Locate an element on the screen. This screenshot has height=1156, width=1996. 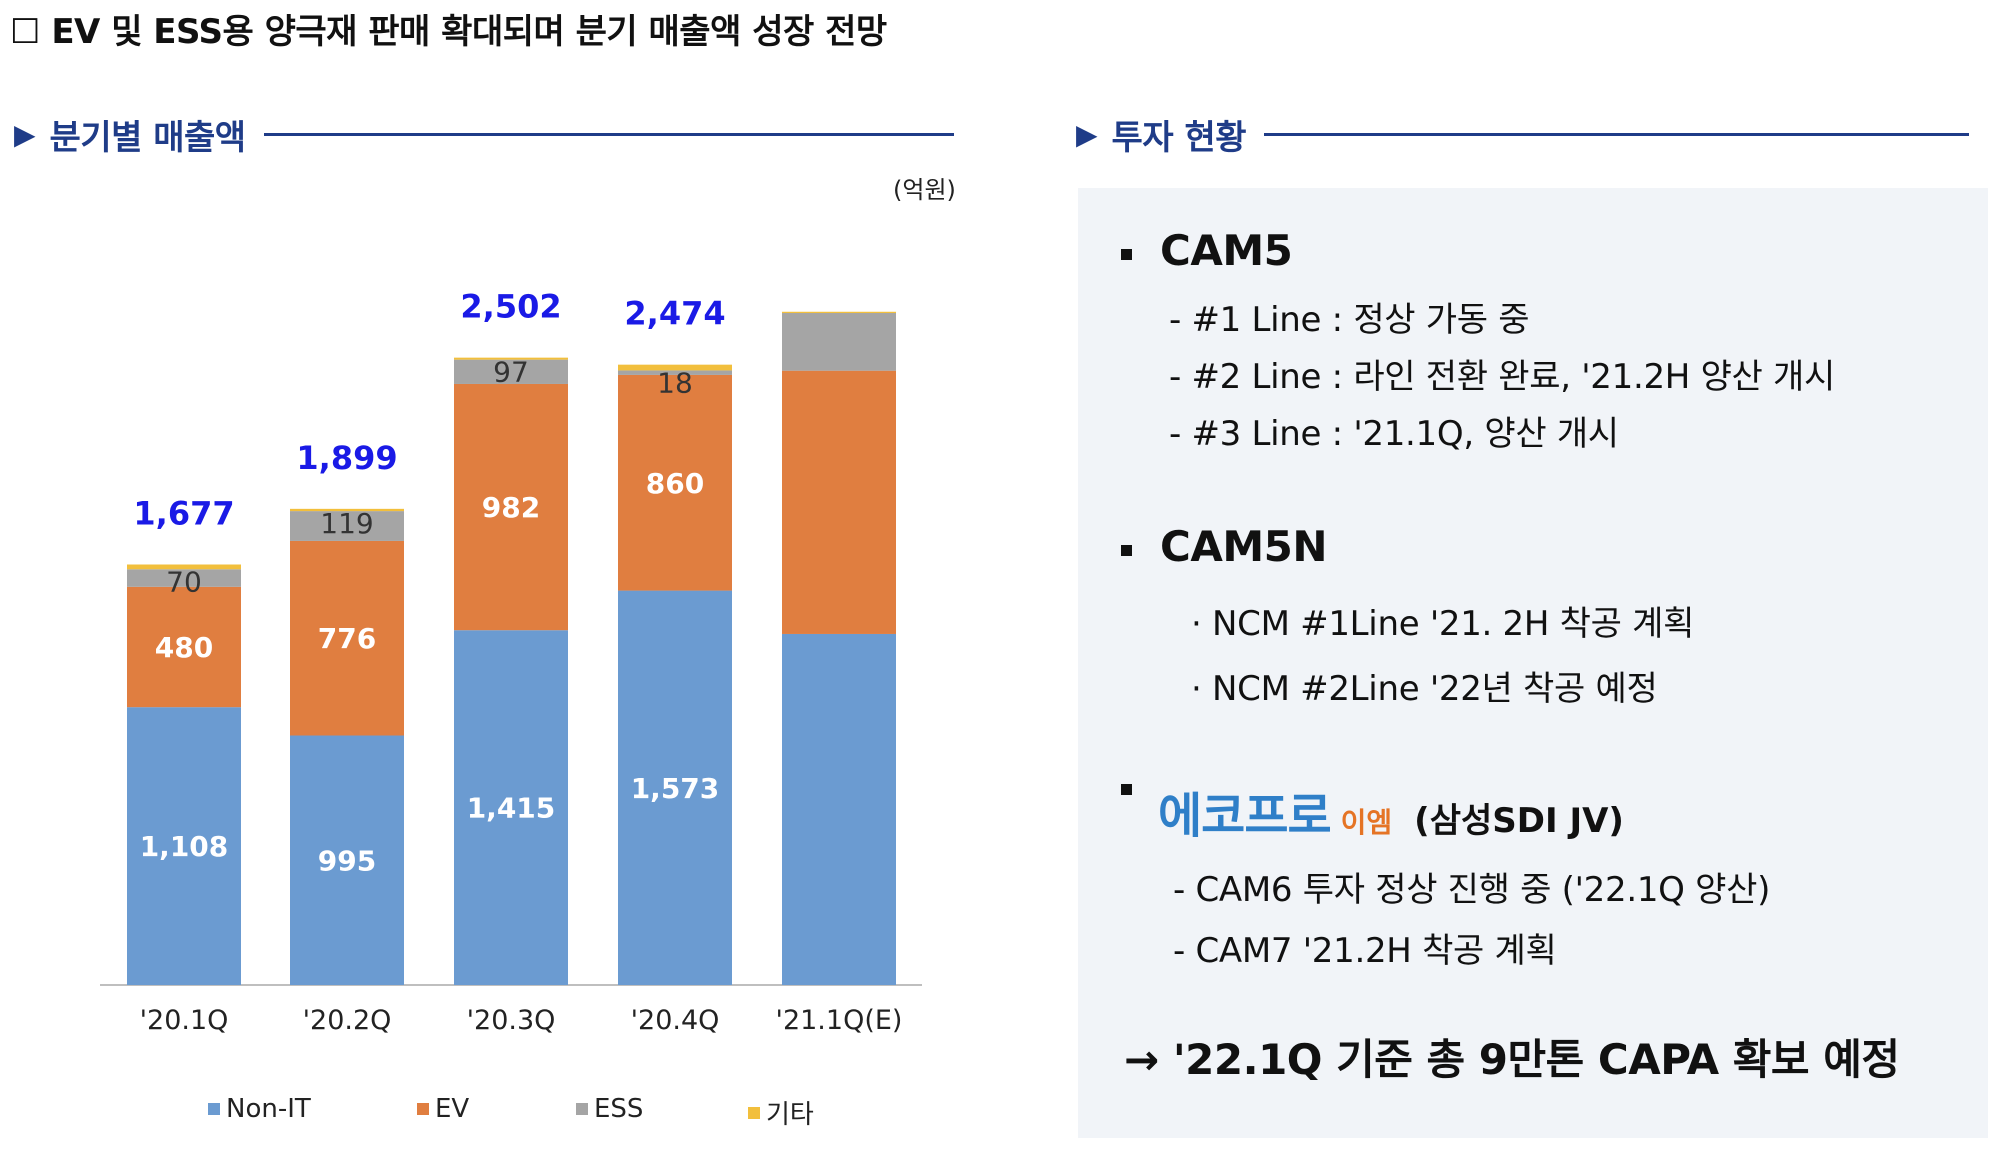
cam5-item: - #3 Line : '21.1Q, 양산 개시 is located at coordinates (1394, 434).